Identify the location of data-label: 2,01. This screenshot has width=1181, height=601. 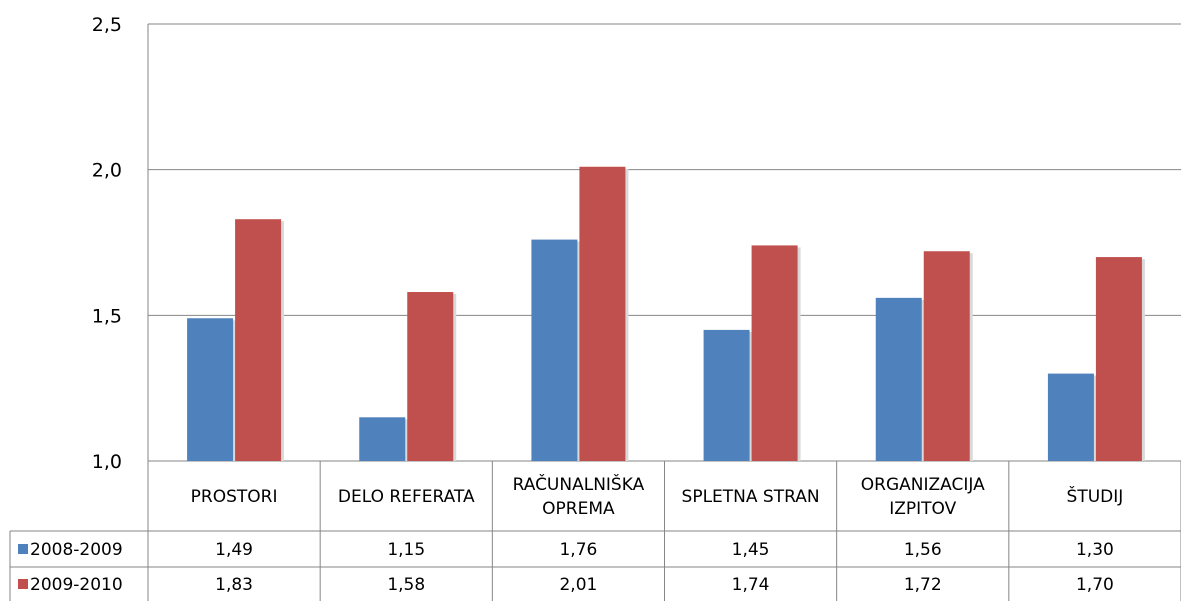
(578, 585).